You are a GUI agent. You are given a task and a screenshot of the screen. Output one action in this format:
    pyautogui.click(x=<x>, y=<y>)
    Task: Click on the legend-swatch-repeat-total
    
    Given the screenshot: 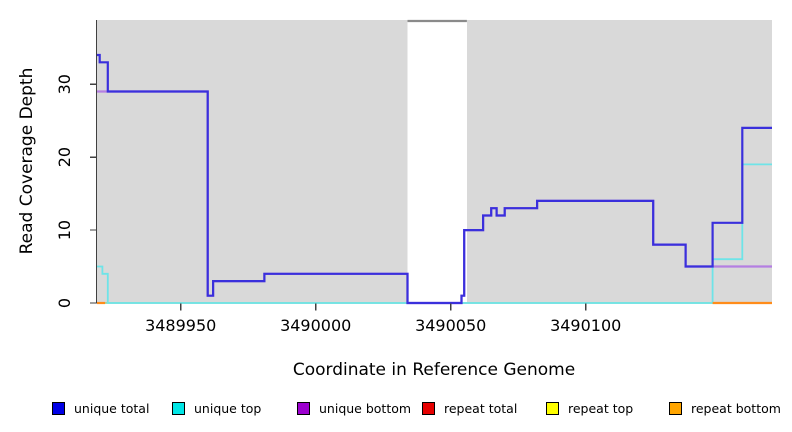 What is the action you would take?
    pyautogui.click(x=428, y=408)
    